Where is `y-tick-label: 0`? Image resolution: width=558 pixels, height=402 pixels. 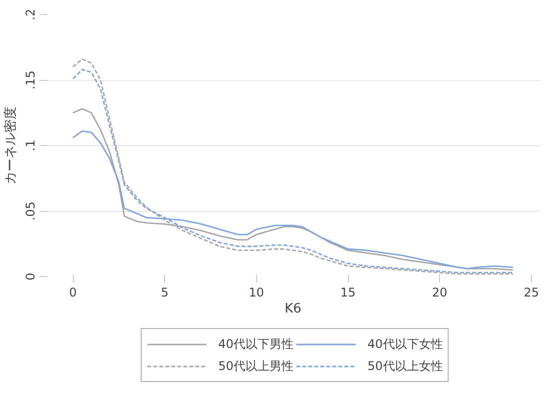 y-tick-label: 0 is located at coordinates (31, 276).